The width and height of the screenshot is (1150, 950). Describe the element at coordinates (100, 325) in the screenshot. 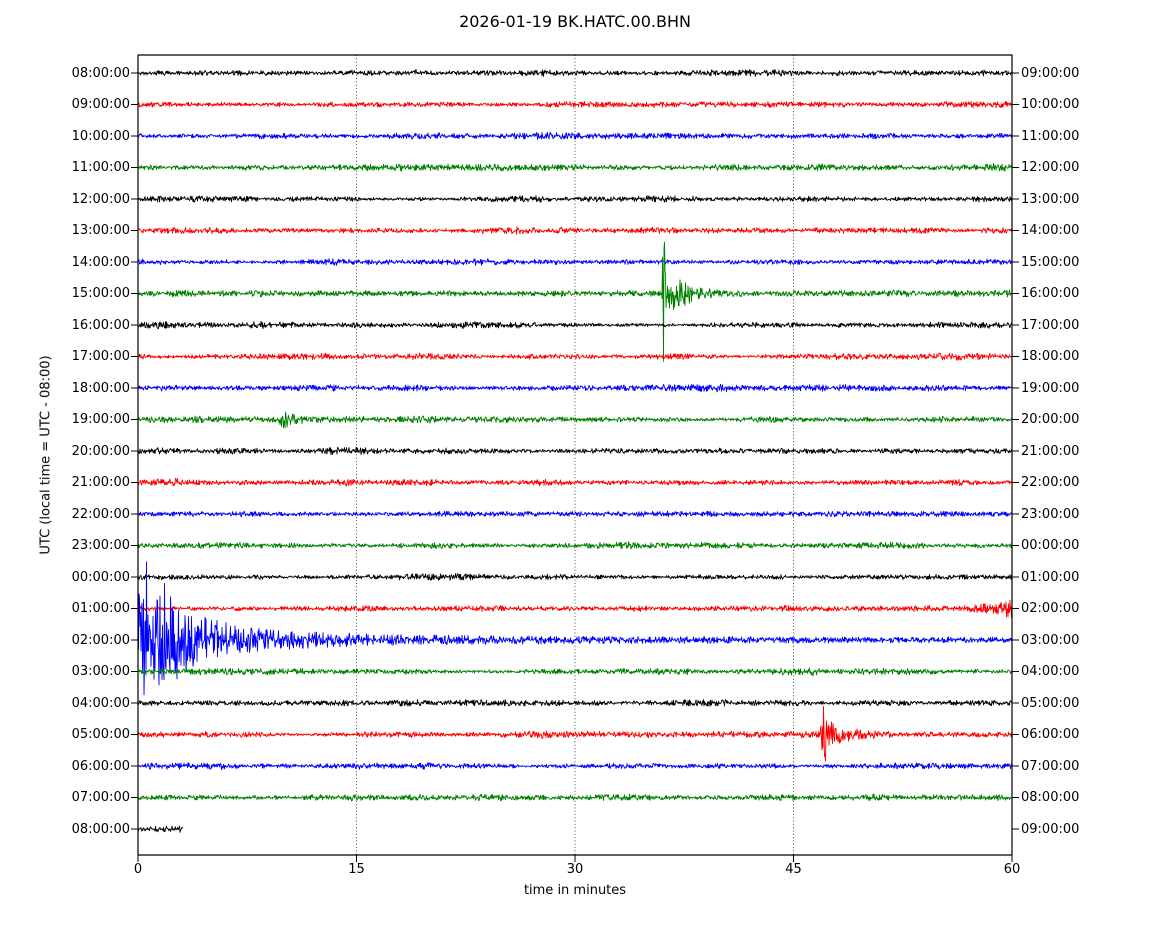

I see `utc-tick-label: 16:00:00` at that location.